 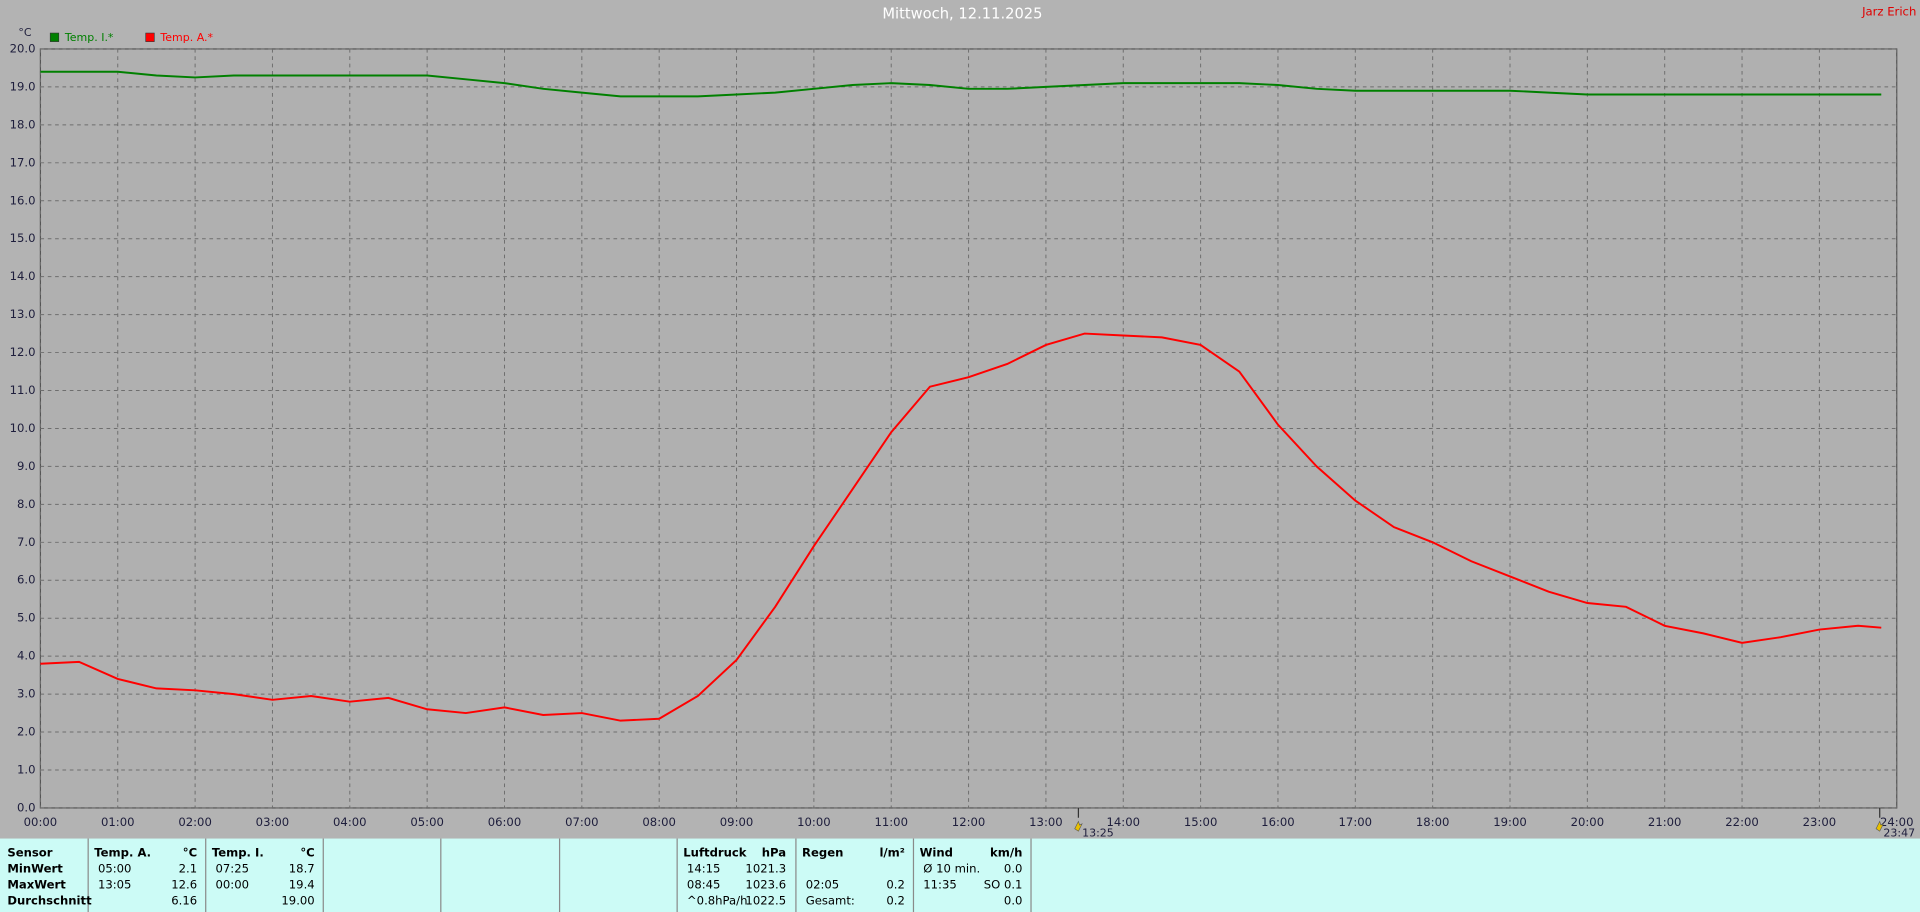 I want to click on group-header: Wind, so click(x=936, y=853).